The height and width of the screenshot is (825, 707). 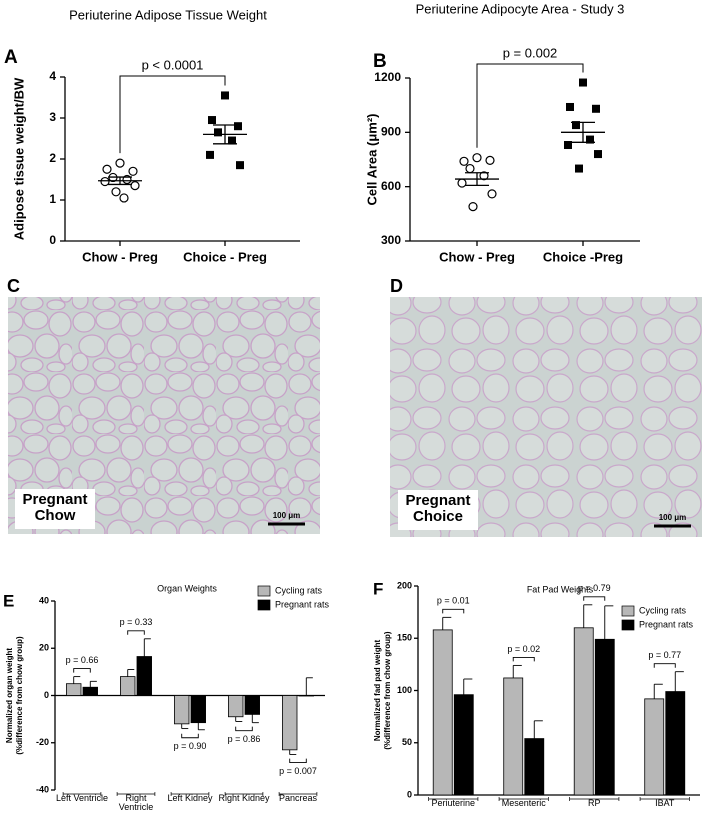 I want to click on x-tick-label: Mesenteric, so click(x=523, y=803).